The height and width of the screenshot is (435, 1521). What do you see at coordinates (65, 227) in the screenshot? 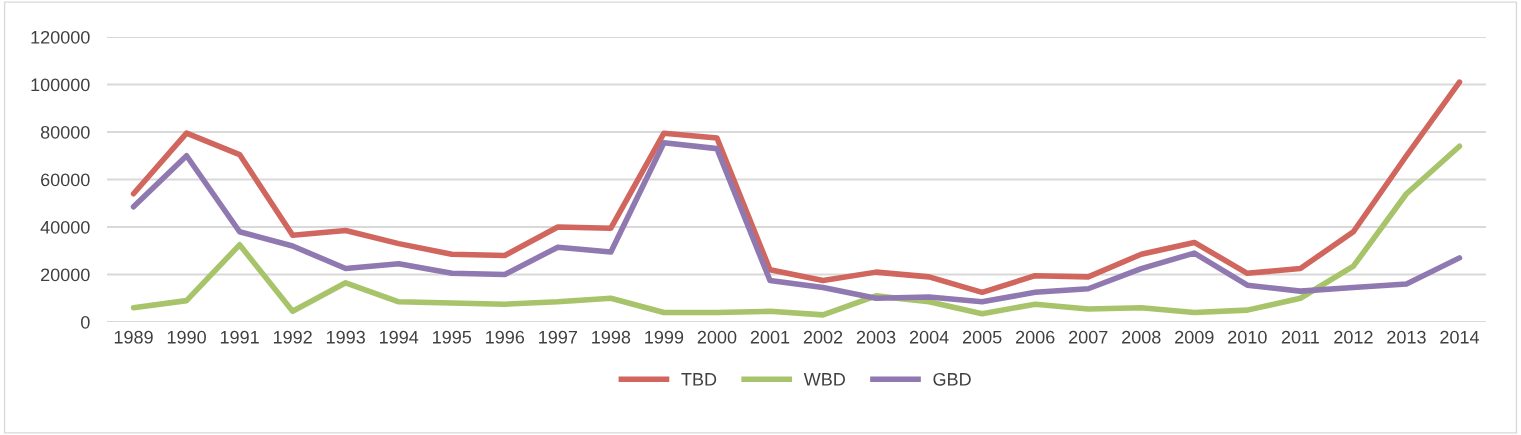
I see `y-tick-label: 40000` at bounding box center [65, 227].